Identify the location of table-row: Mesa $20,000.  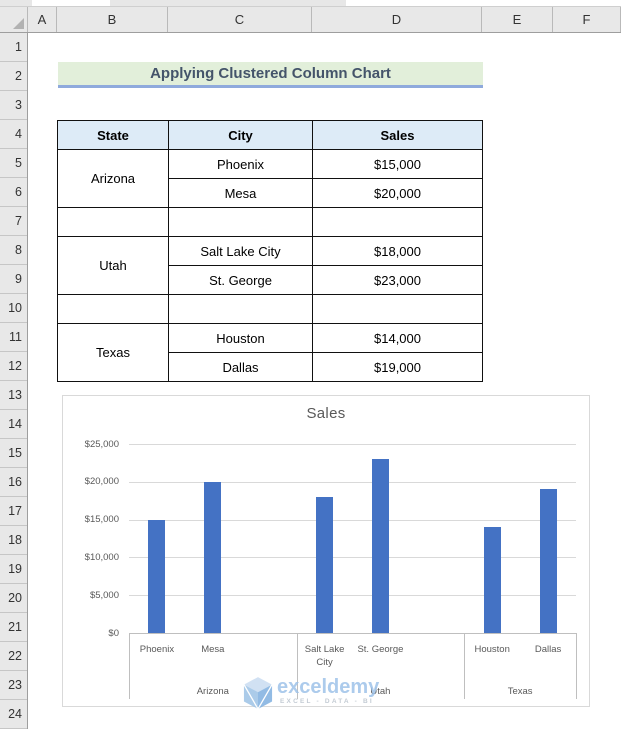
(270, 193).